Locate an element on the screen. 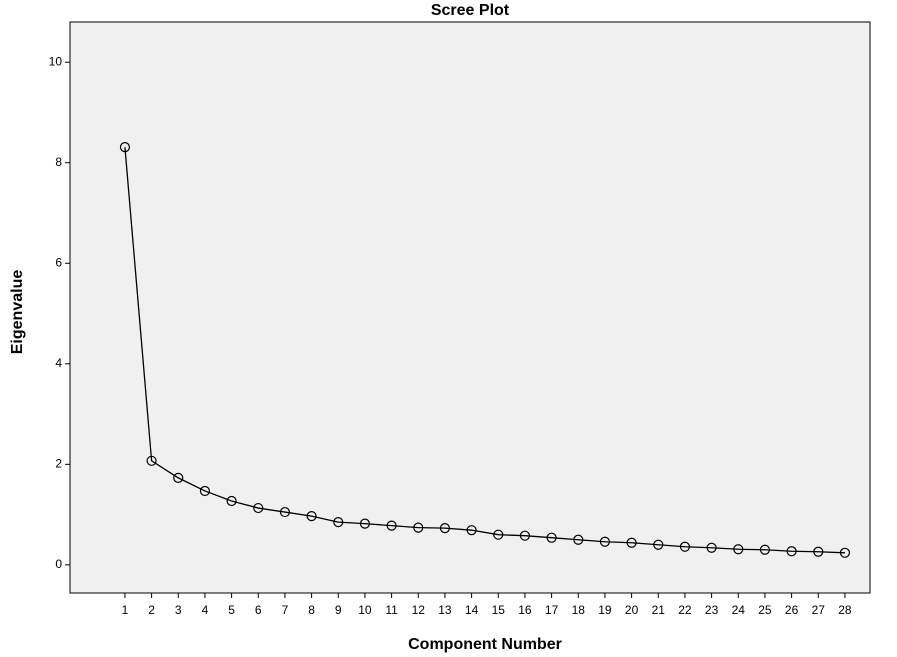 The height and width of the screenshot is (657, 897). x-tick-label: 10 is located at coordinates (365, 610).